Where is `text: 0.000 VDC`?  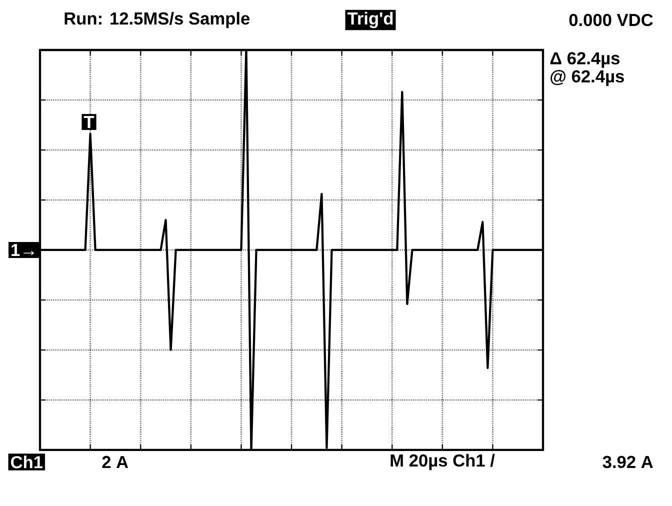
text: 0.000 VDC is located at coordinates (611, 20).